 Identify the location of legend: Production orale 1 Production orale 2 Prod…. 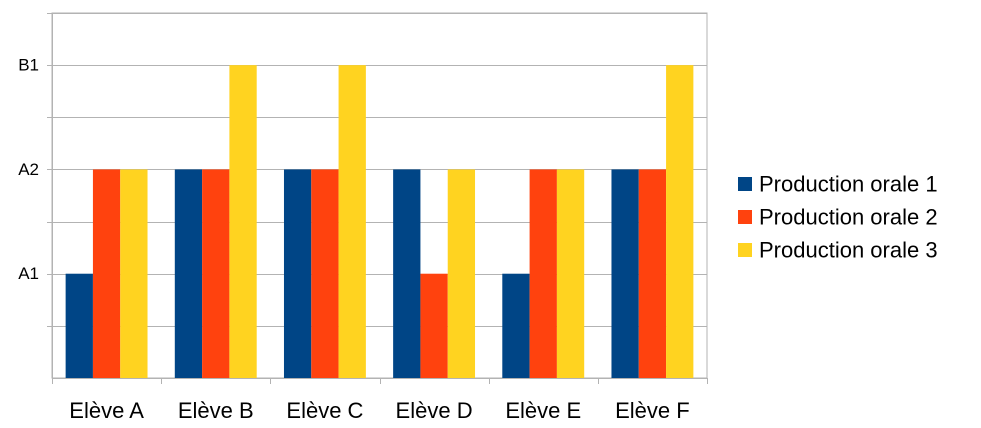
(838, 217).